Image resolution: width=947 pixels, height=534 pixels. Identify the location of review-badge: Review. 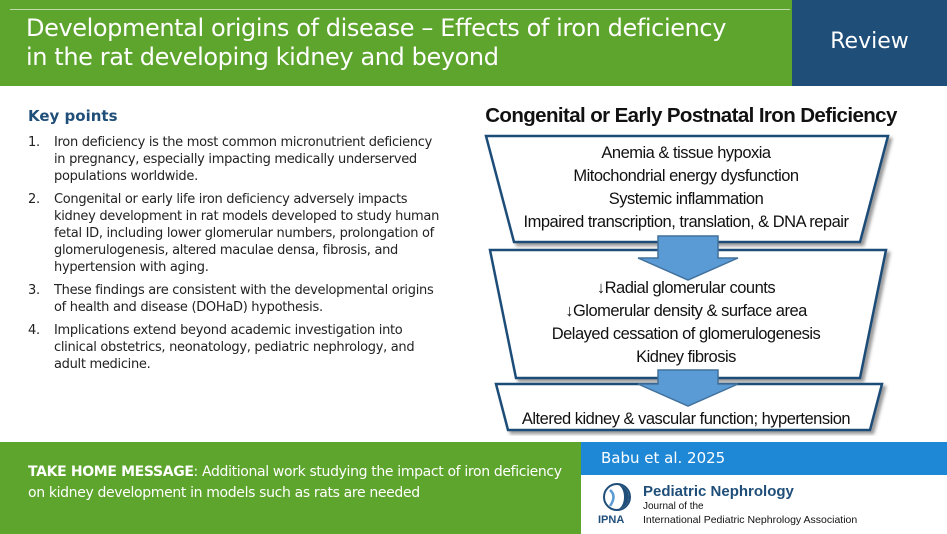
(869, 43).